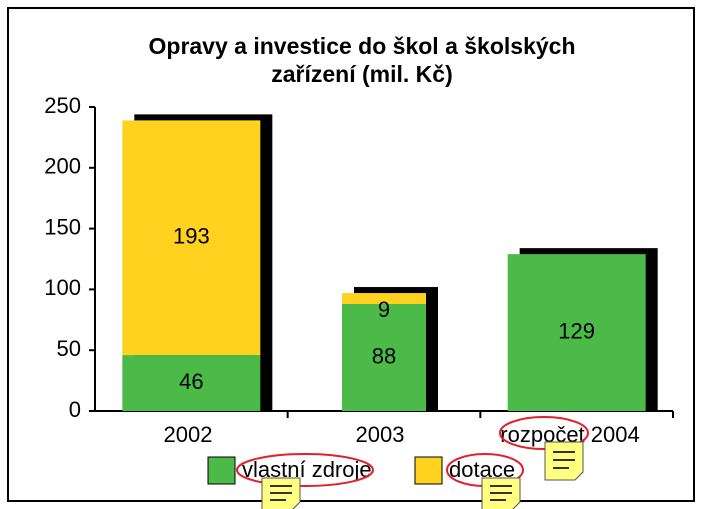 This screenshot has width=702, height=509. What do you see at coordinates (62, 226) in the screenshot?
I see `y-tick-label: 150` at bounding box center [62, 226].